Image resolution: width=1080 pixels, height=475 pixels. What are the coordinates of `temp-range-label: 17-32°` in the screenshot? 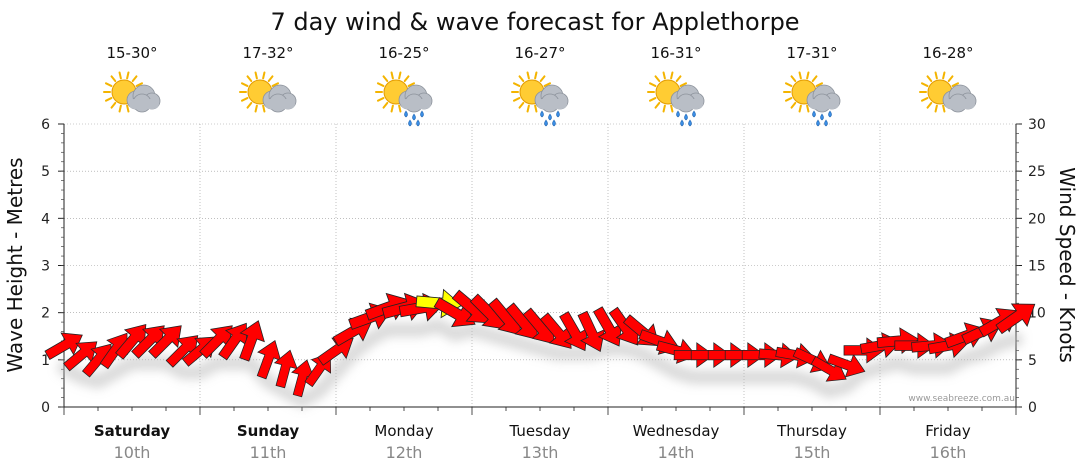 It's located at (267, 53).